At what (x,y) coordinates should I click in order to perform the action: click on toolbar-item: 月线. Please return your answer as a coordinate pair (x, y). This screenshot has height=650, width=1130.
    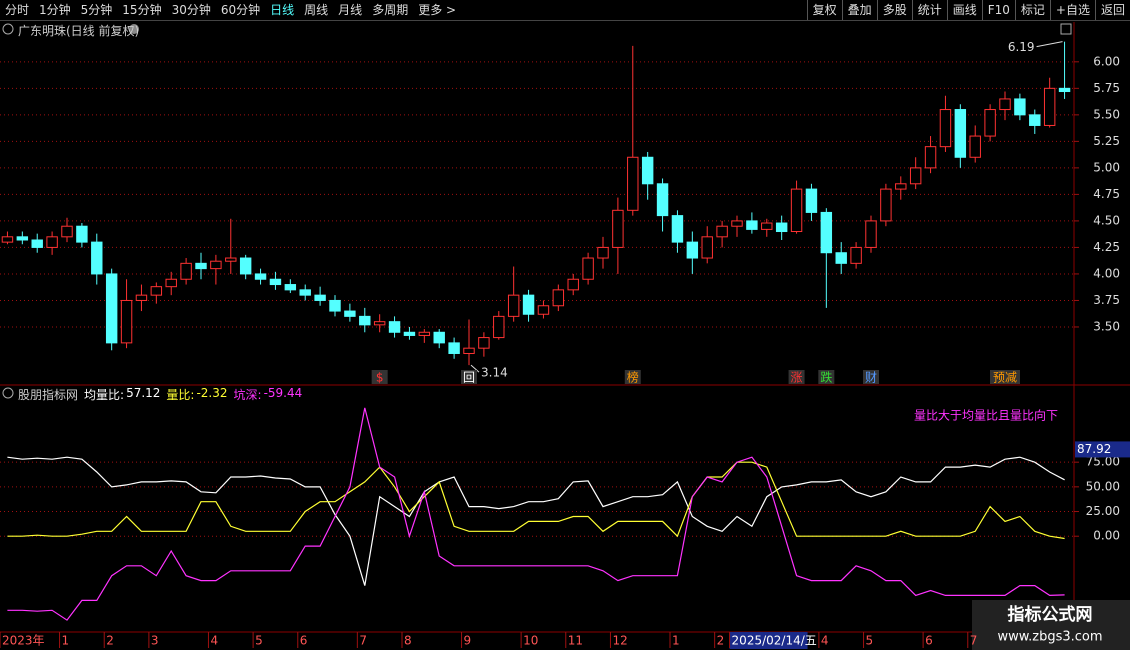
    Looking at the image, I should click on (350, 10).